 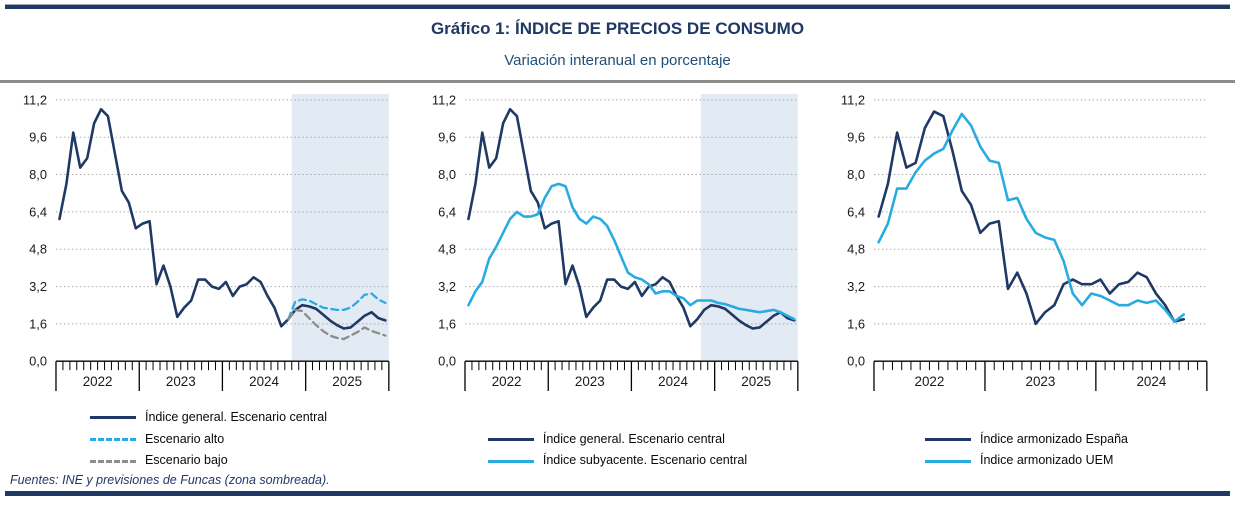 I want to click on legend-label: Índice armonizado España, so click(x=1053, y=438).